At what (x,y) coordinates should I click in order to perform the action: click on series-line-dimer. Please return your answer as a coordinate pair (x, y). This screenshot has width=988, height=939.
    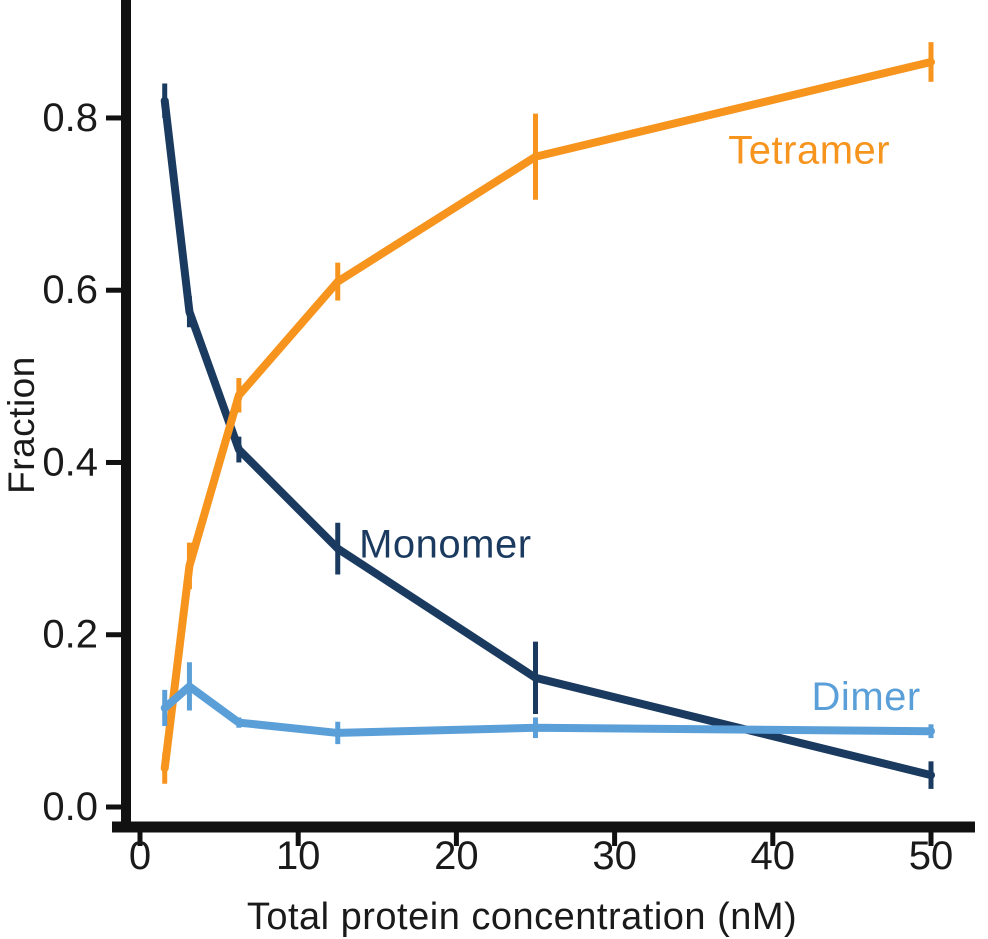
    Looking at the image, I should click on (547, 709).